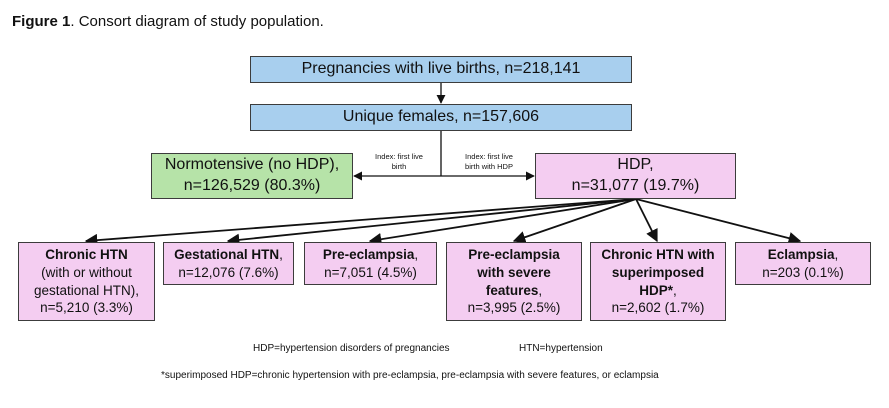 The height and width of the screenshot is (408, 889). I want to click on arrow-hdp-to-severe, so click(574, 221).